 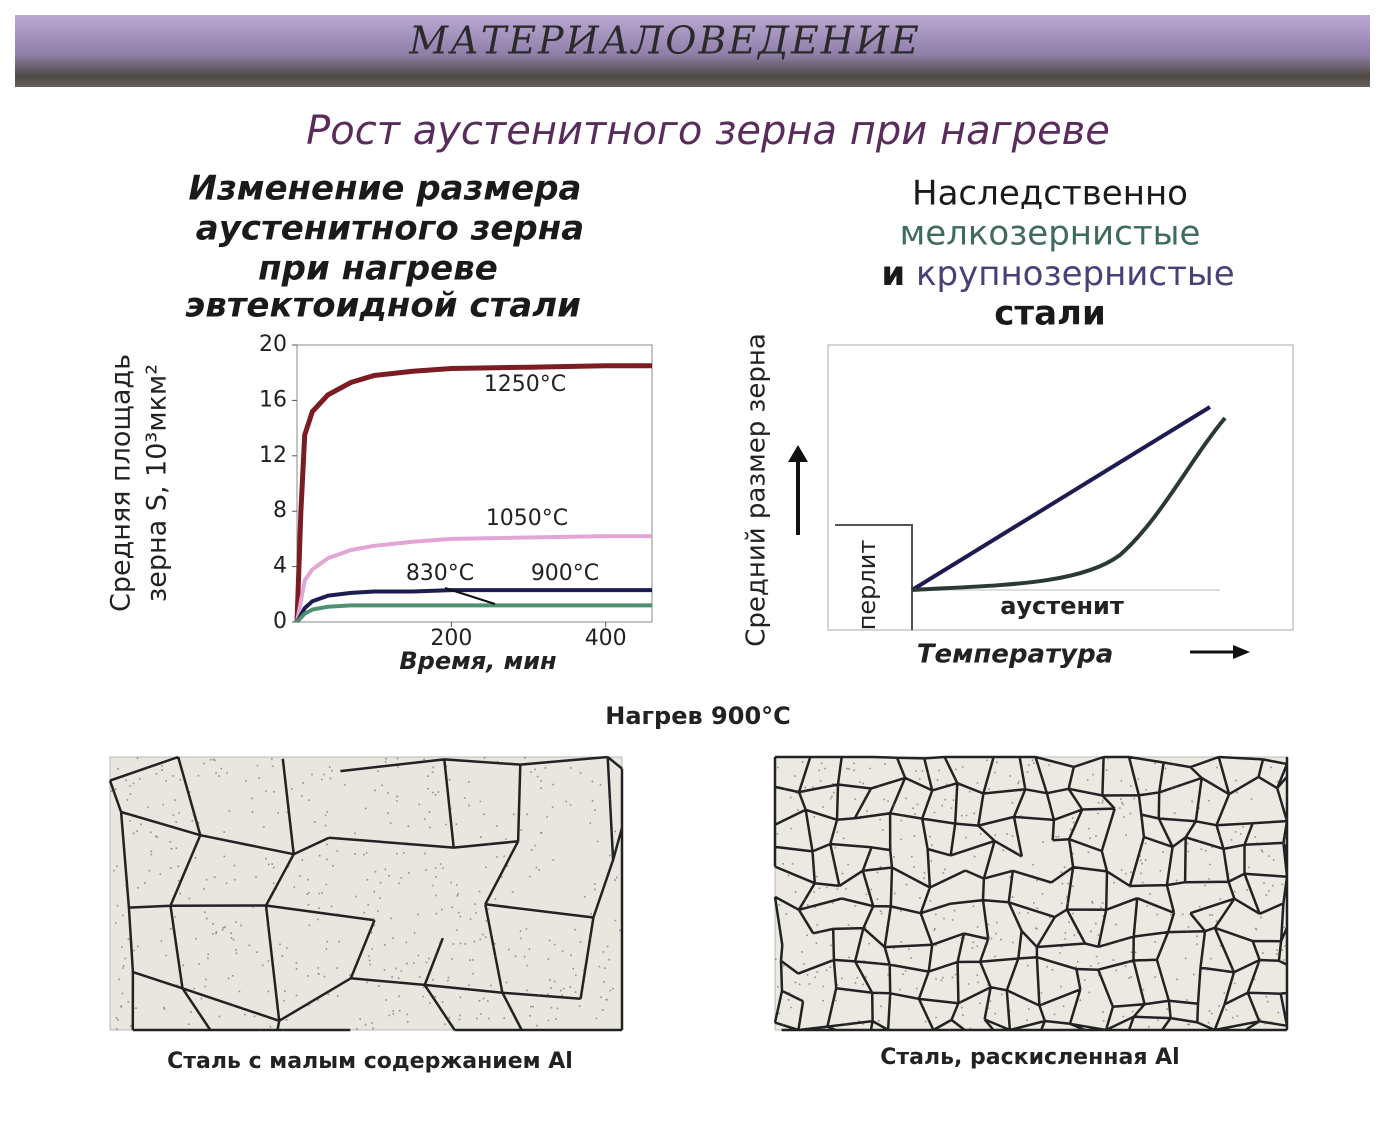 I want to click on right-heading-fine: мелкозернистые, so click(x=1050, y=234).